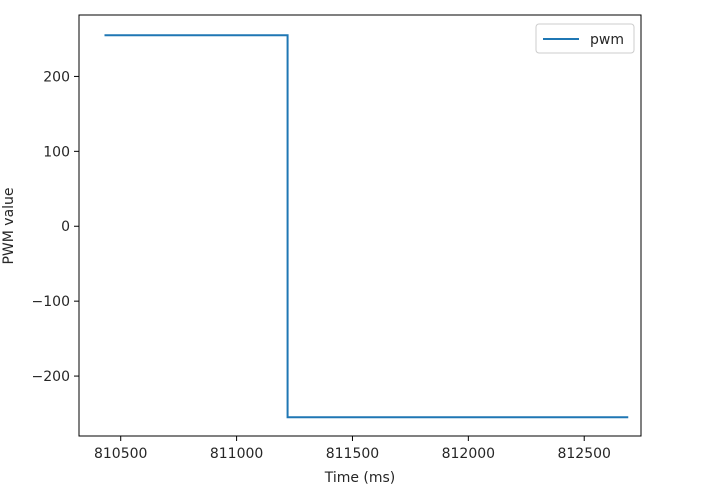 Image resolution: width=708 pixels, height=495 pixels. What do you see at coordinates (120, 454) in the screenshot?
I see `x-tick-label: 810500` at bounding box center [120, 454].